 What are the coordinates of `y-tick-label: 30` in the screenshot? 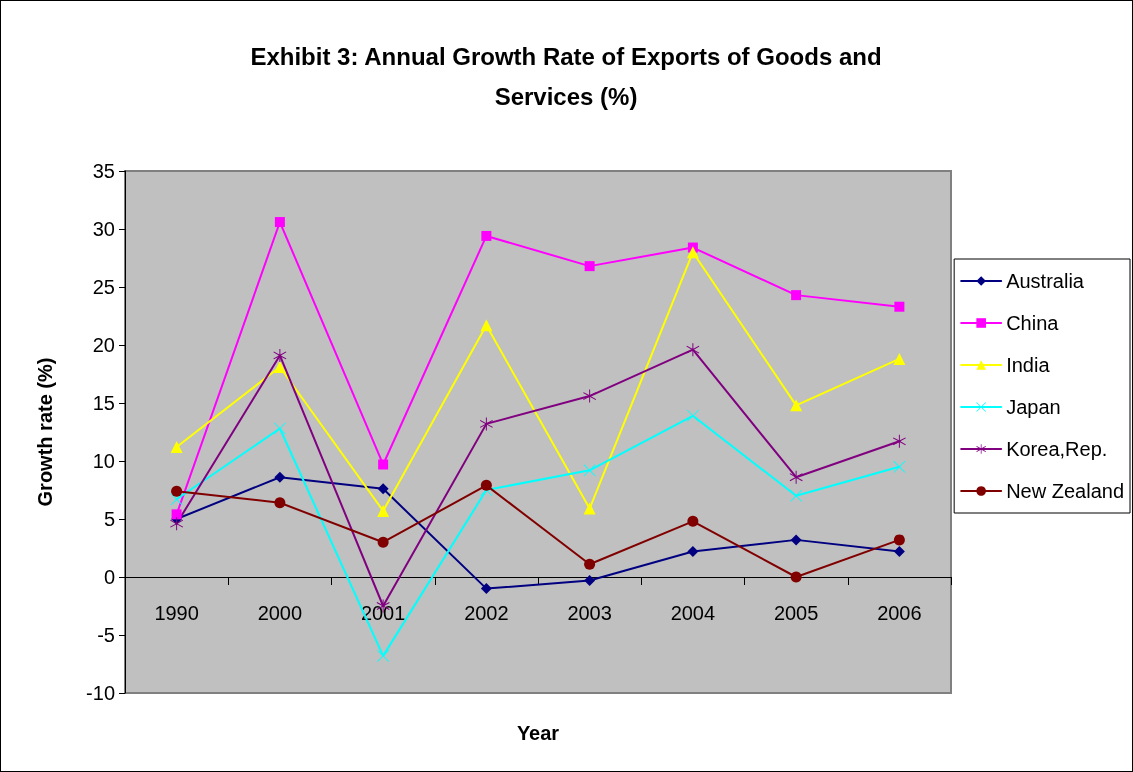 It's located at (103, 229).